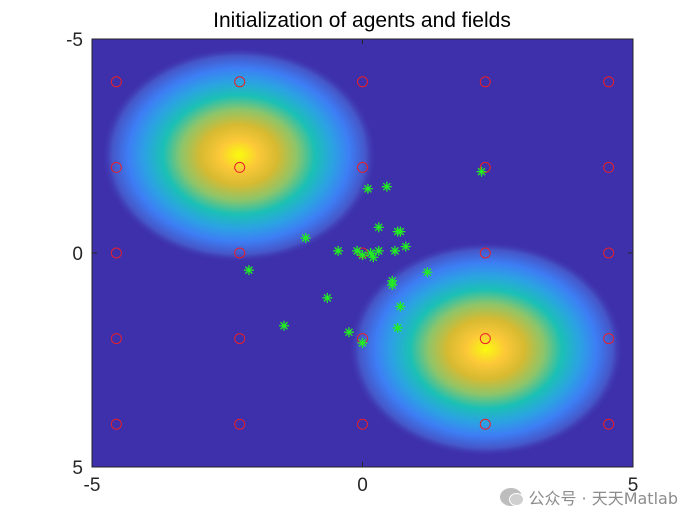 The height and width of the screenshot is (525, 700). I want to click on watermark: 公众号 · 天天Matlab, so click(589, 497).